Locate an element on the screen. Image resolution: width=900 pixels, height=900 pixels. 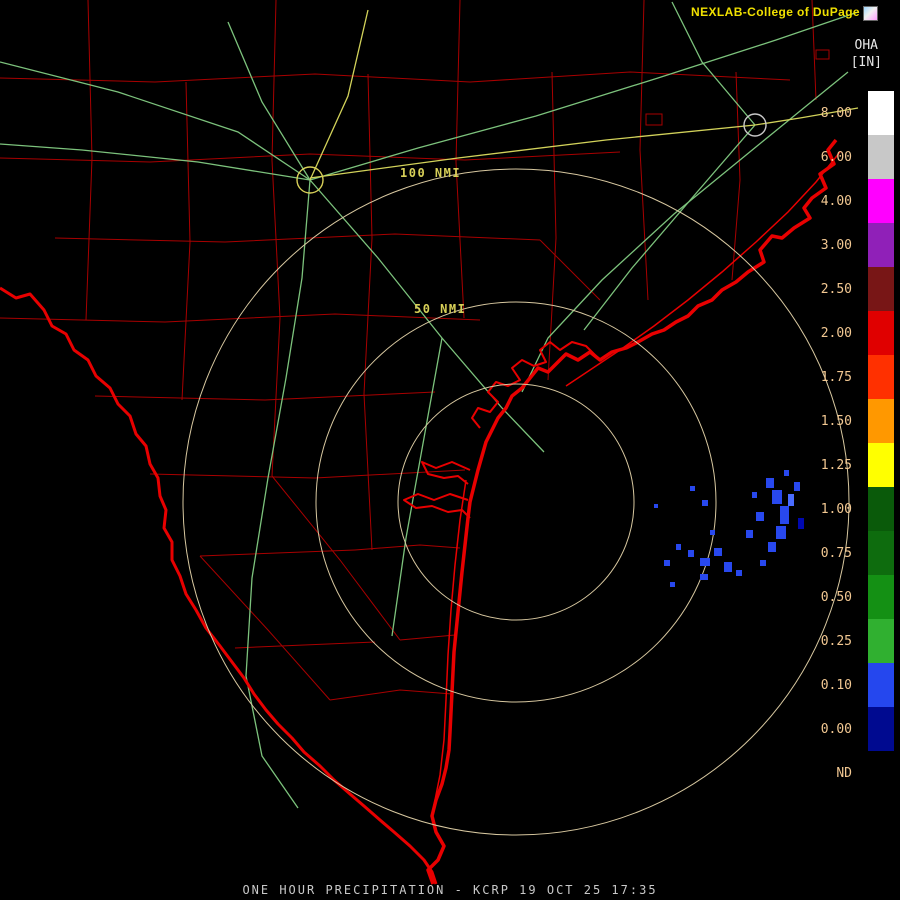
scale-label: 0.75 is located at coordinates (836, 553).